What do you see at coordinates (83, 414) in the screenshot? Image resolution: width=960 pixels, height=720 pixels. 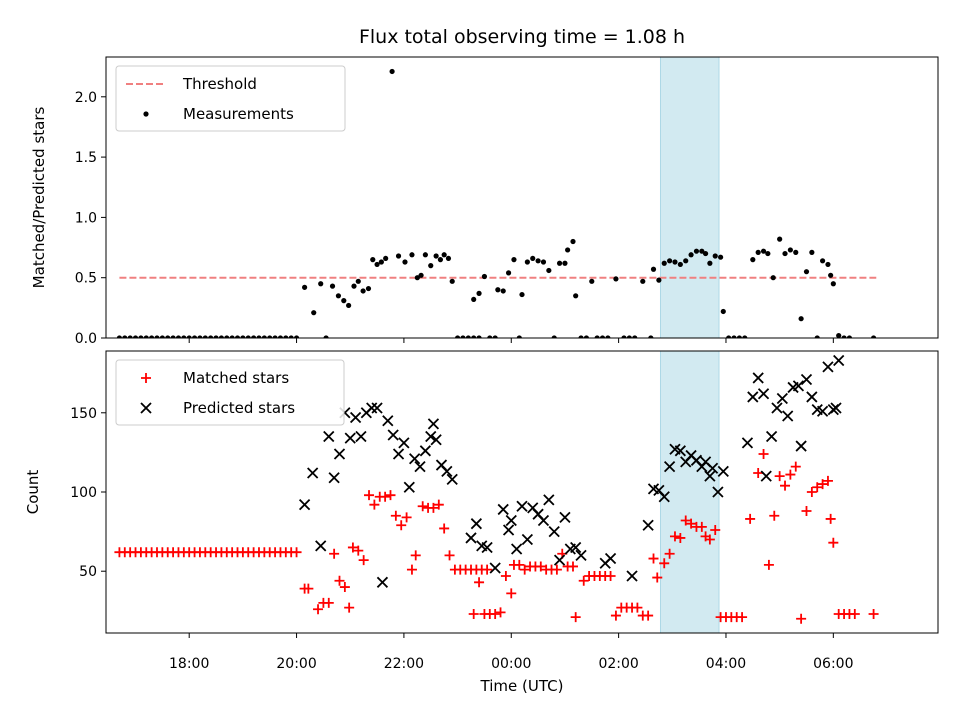 I see `bottom-y-tick-label: 150` at bounding box center [83, 414].